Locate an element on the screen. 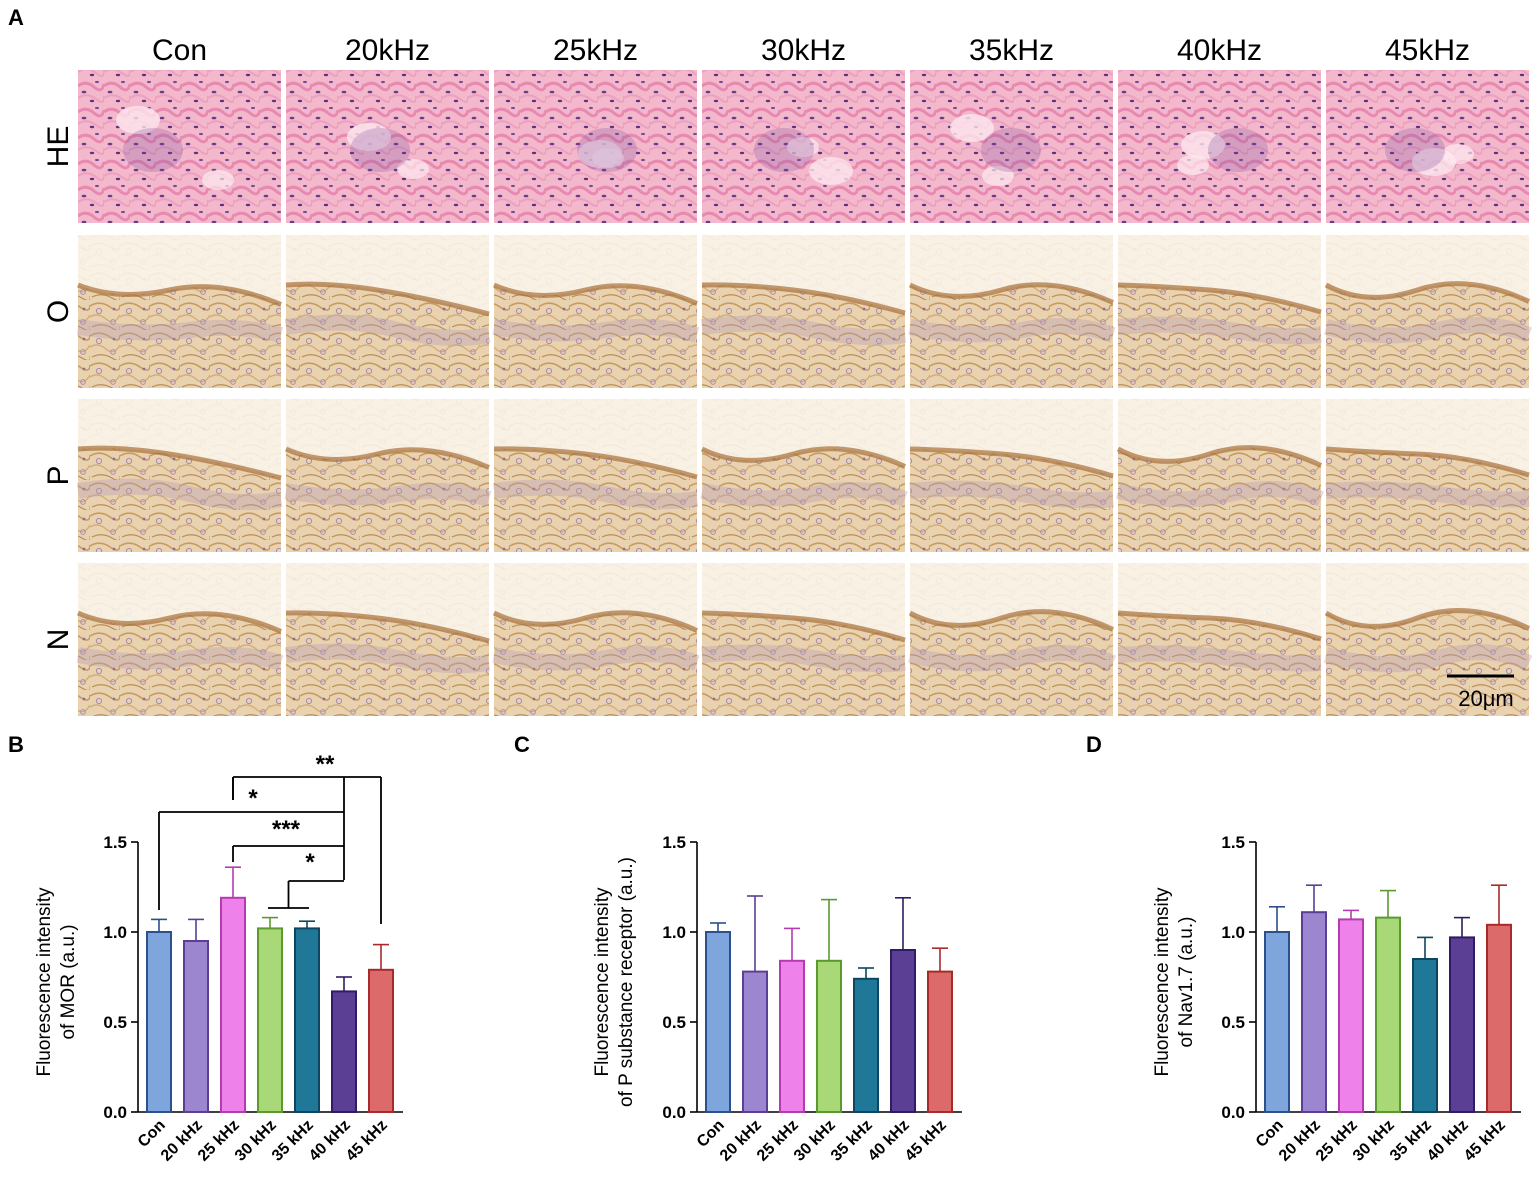  y-axis-label-line2: of Nav1.7 (a.u.) is located at coordinates (1186, 982).